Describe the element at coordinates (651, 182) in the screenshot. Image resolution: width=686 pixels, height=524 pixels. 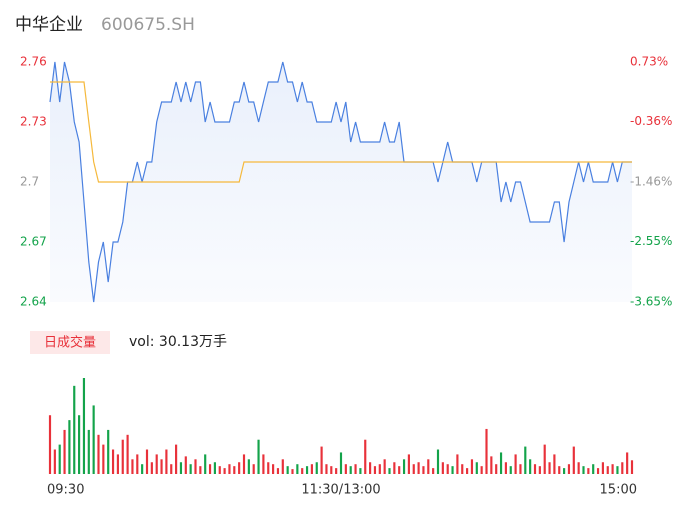
I see `y2-tick-label: -1.46%` at that location.